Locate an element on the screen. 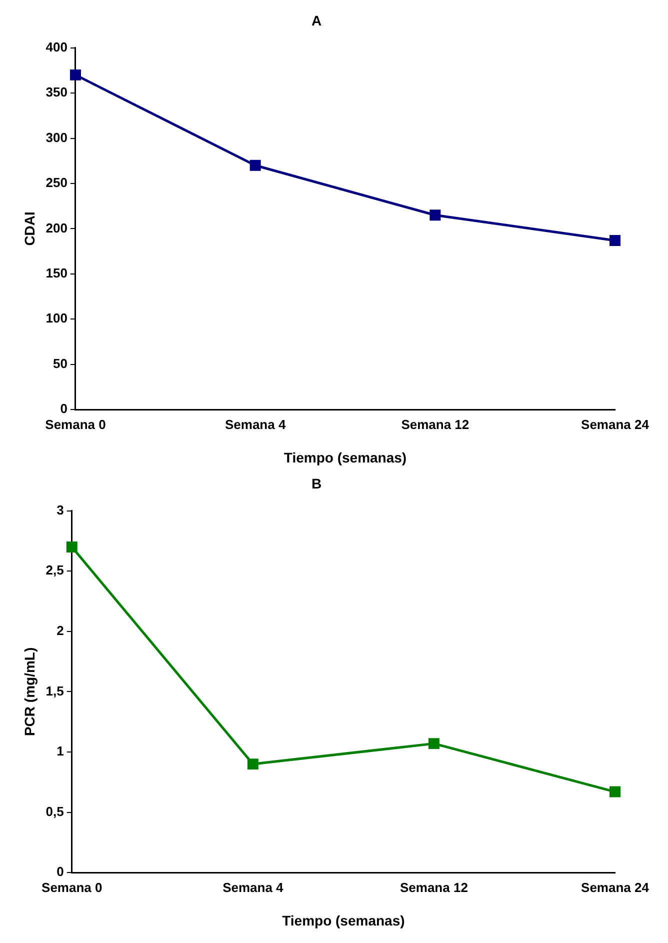 The width and height of the screenshot is (668, 943). y-tick-label: 1,5 is located at coordinates (55, 690).